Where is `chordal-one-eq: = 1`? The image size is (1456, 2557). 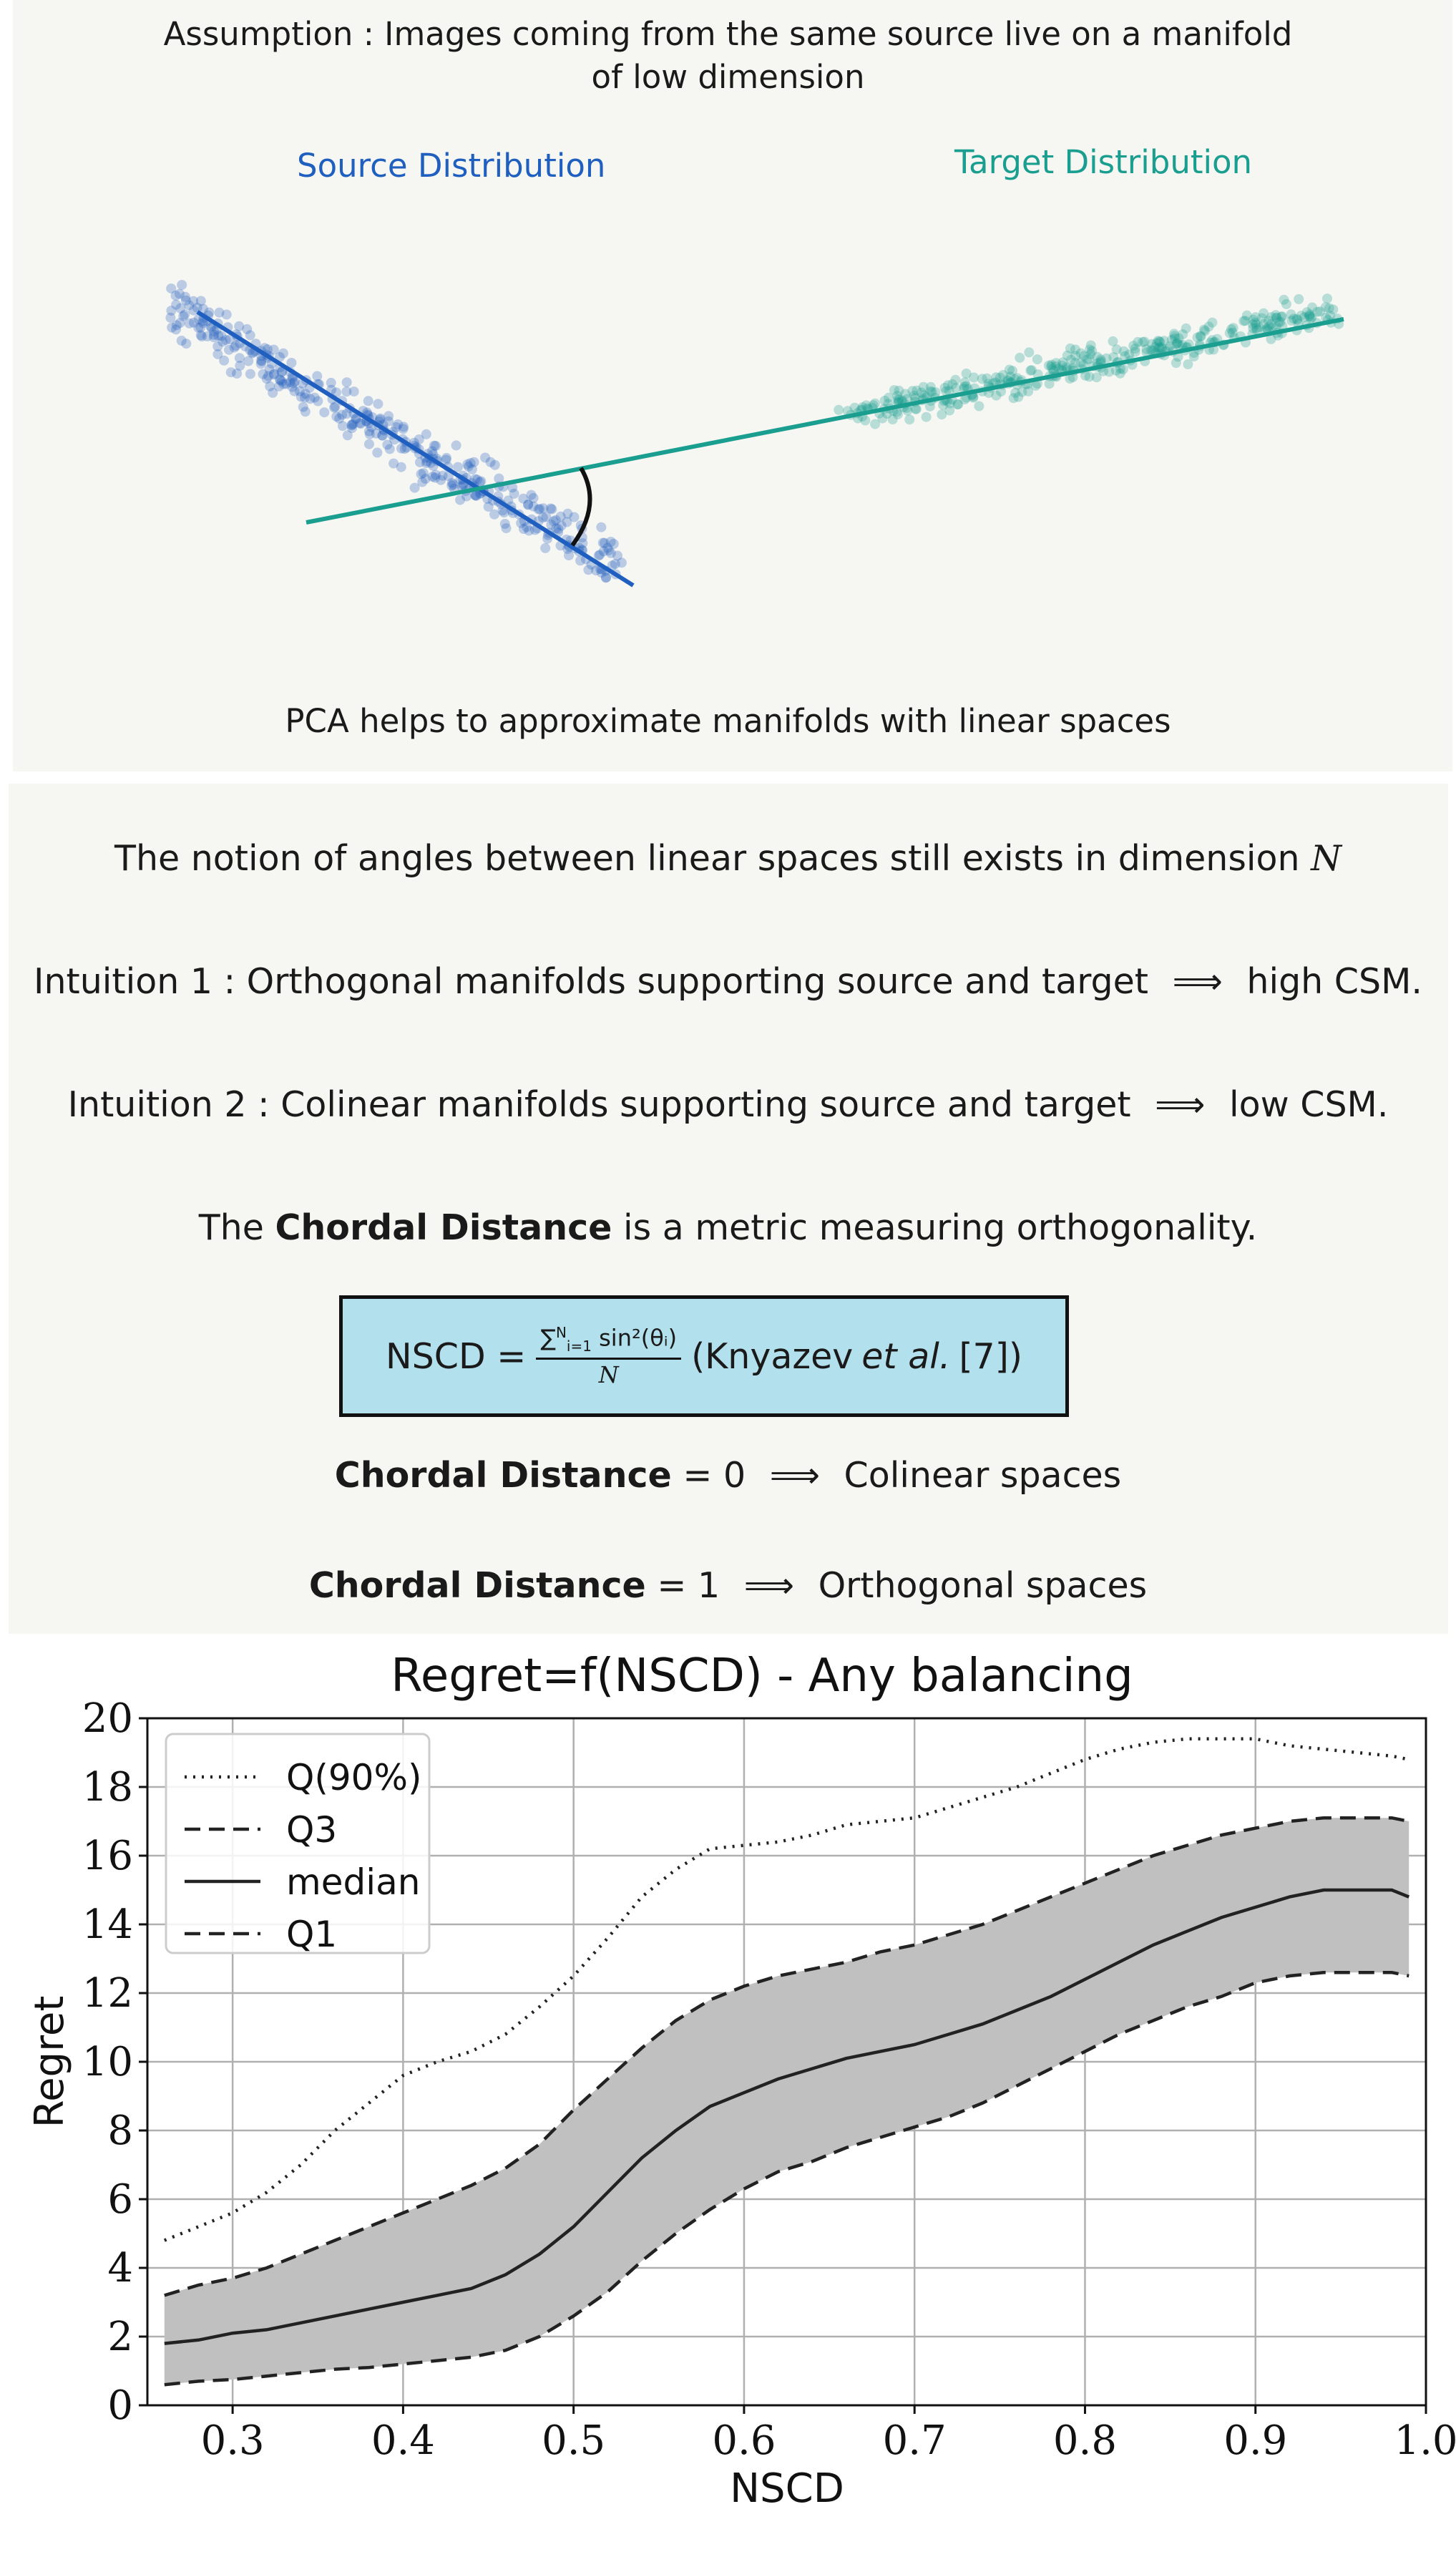
chordal-one-eq: = 1 is located at coordinates (688, 1585).